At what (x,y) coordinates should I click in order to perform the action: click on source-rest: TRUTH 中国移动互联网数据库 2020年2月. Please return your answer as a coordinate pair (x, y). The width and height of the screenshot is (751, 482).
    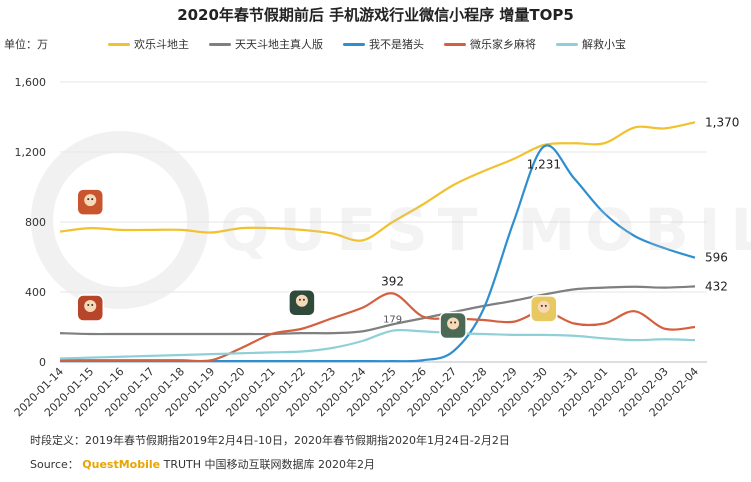
    Looking at the image, I should click on (269, 464).